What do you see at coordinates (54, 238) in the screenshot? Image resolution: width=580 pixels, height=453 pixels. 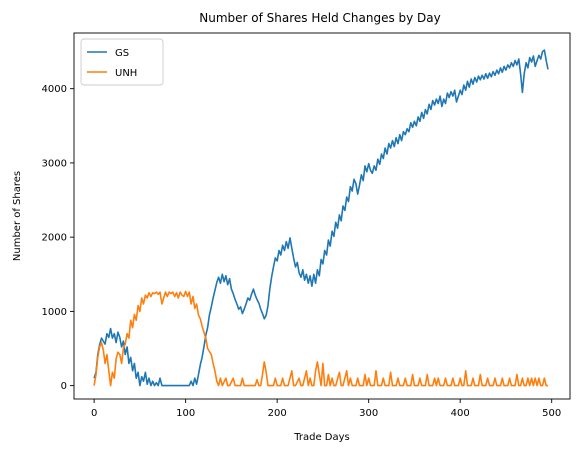 I see `y-tick-label: 2000` at bounding box center [54, 238].